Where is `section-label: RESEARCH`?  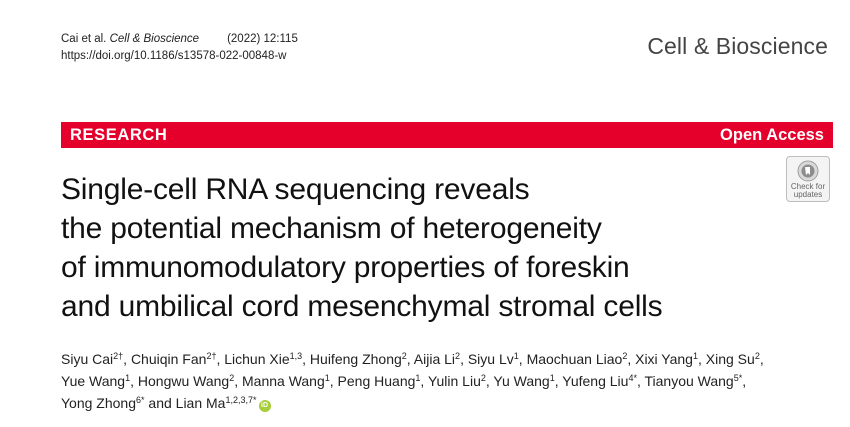
section-label: RESEARCH is located at coordinates (119, 134).